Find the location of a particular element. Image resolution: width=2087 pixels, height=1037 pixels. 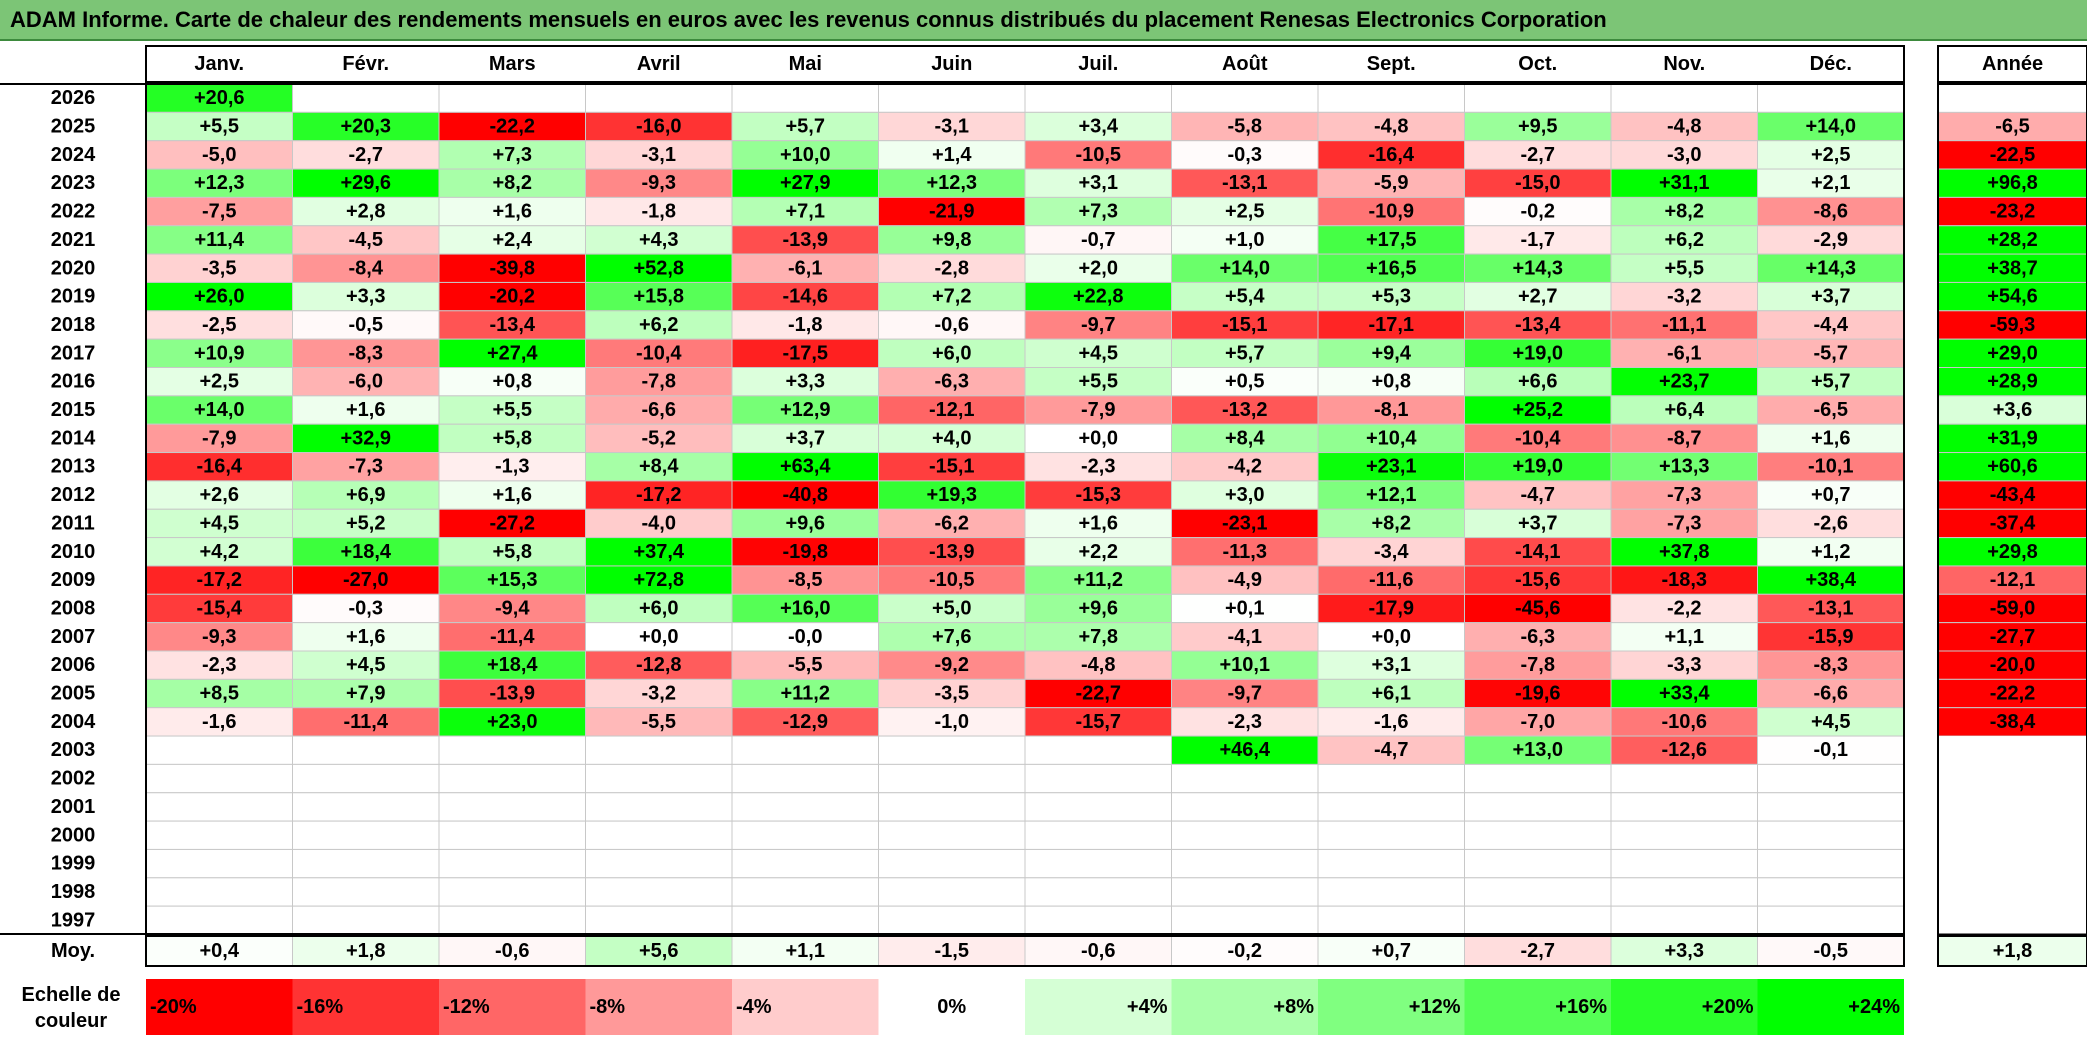

cell-value: -1,3 is located at coordinates (512, 467).